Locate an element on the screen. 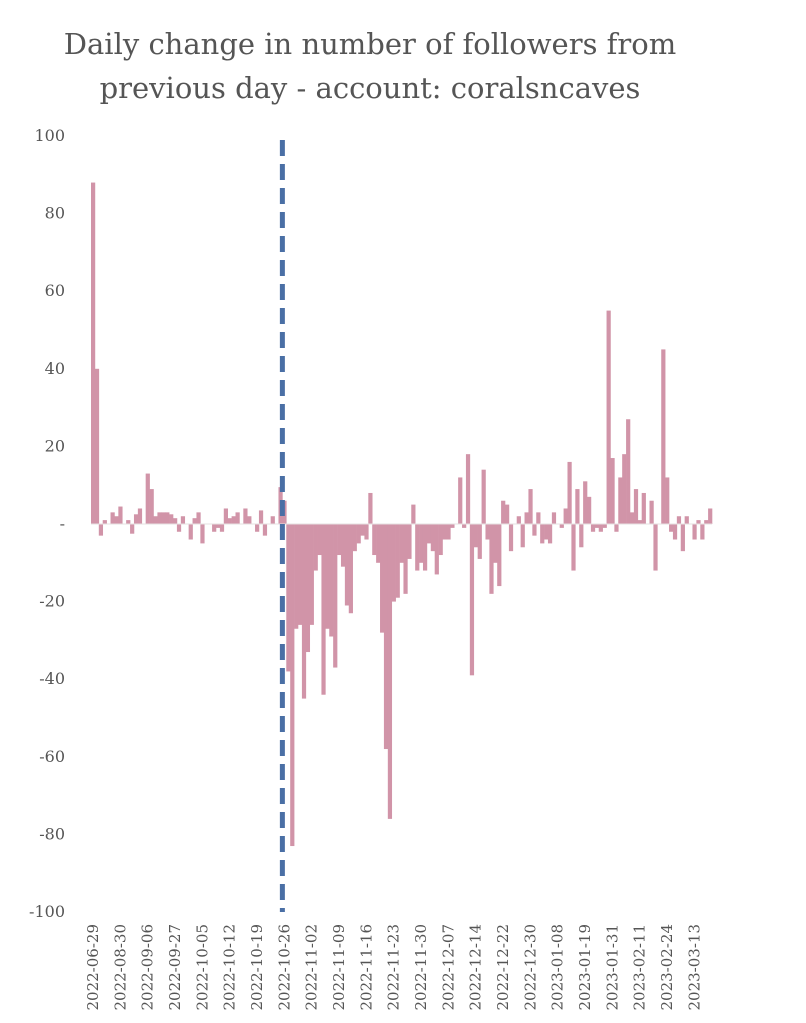 The height and width of the screenshot is (1023, 806). x-tick-label: 2022-11-30 is located at coordinates (421, 967).